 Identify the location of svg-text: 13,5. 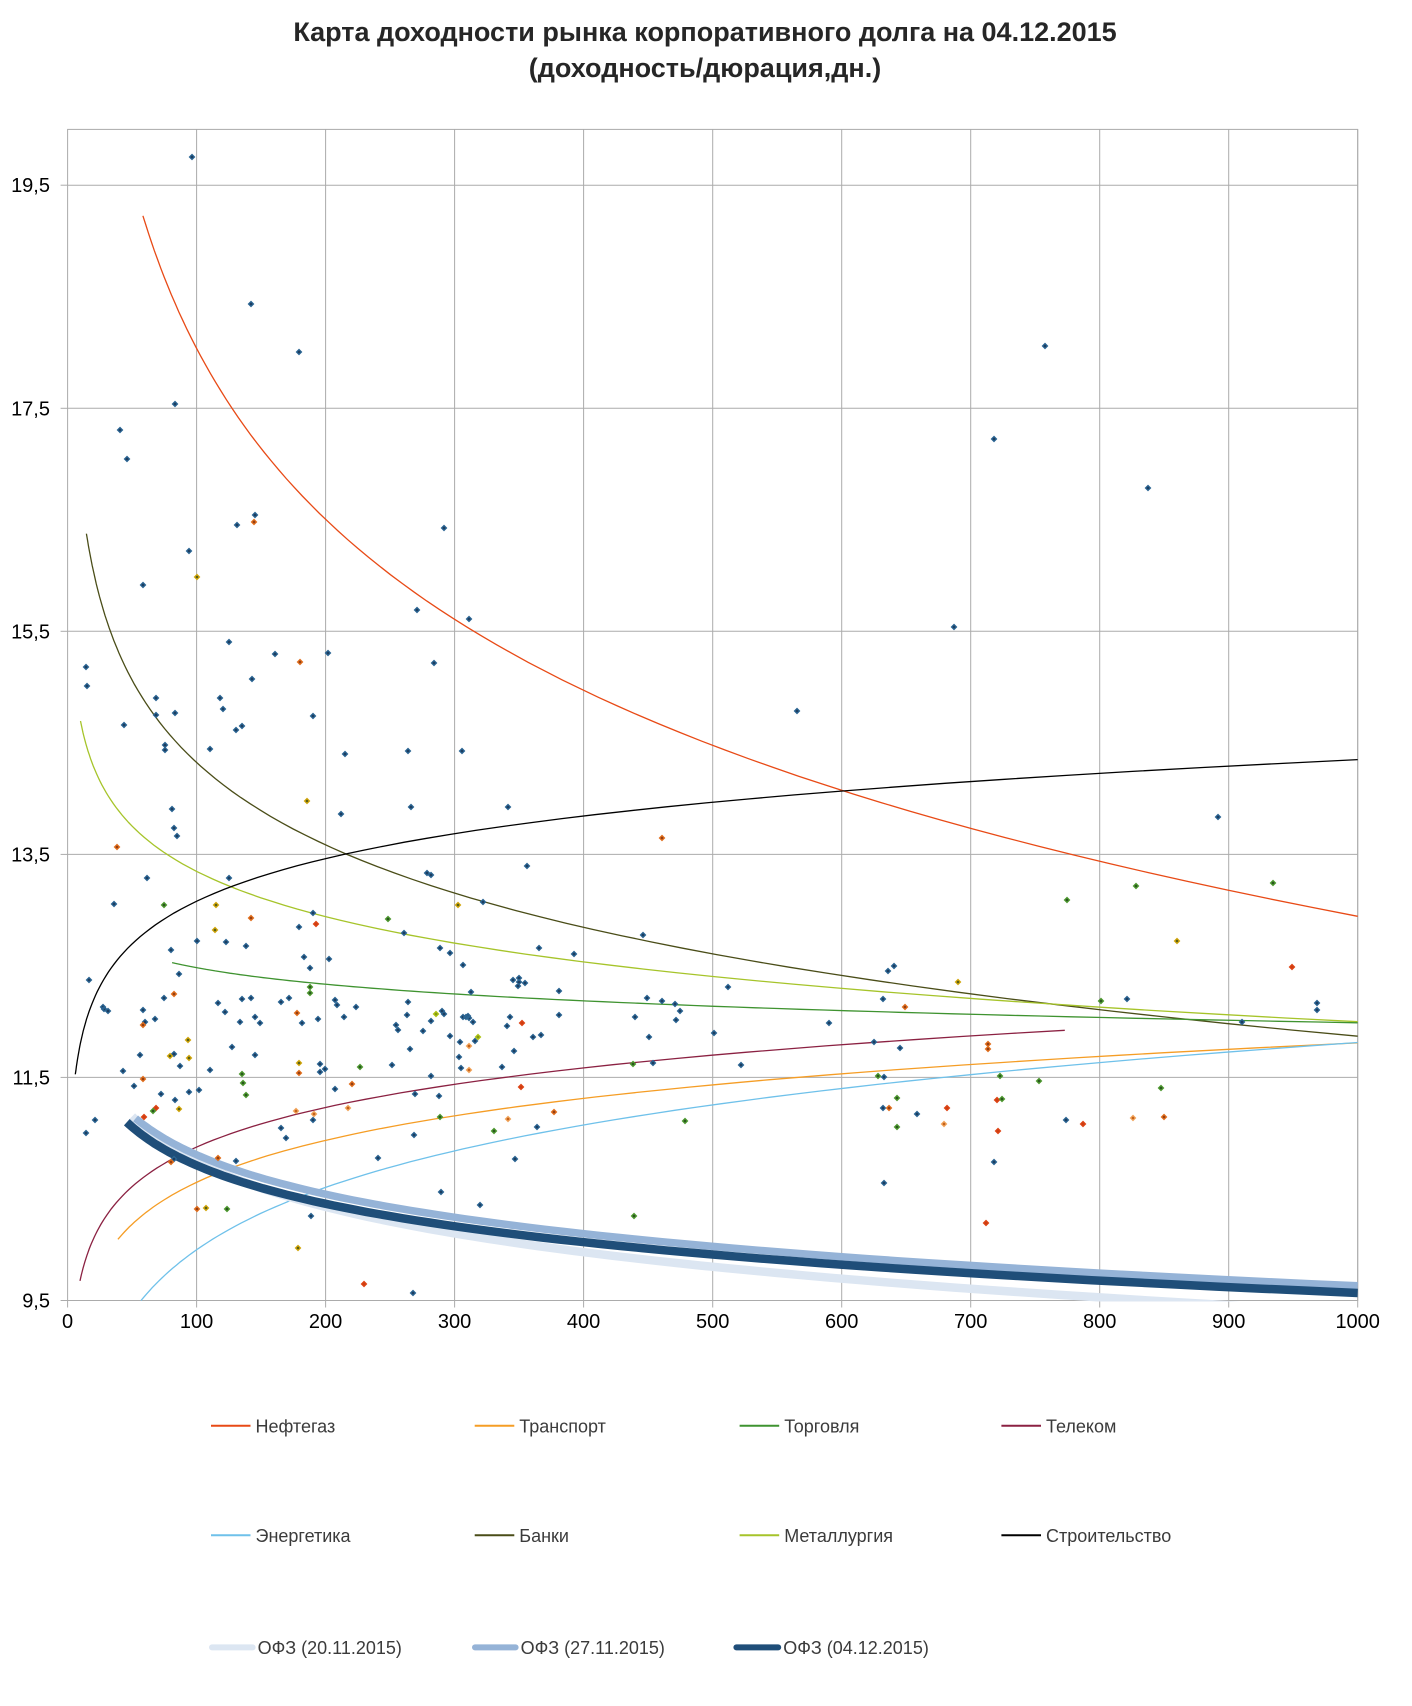
(30, 855).